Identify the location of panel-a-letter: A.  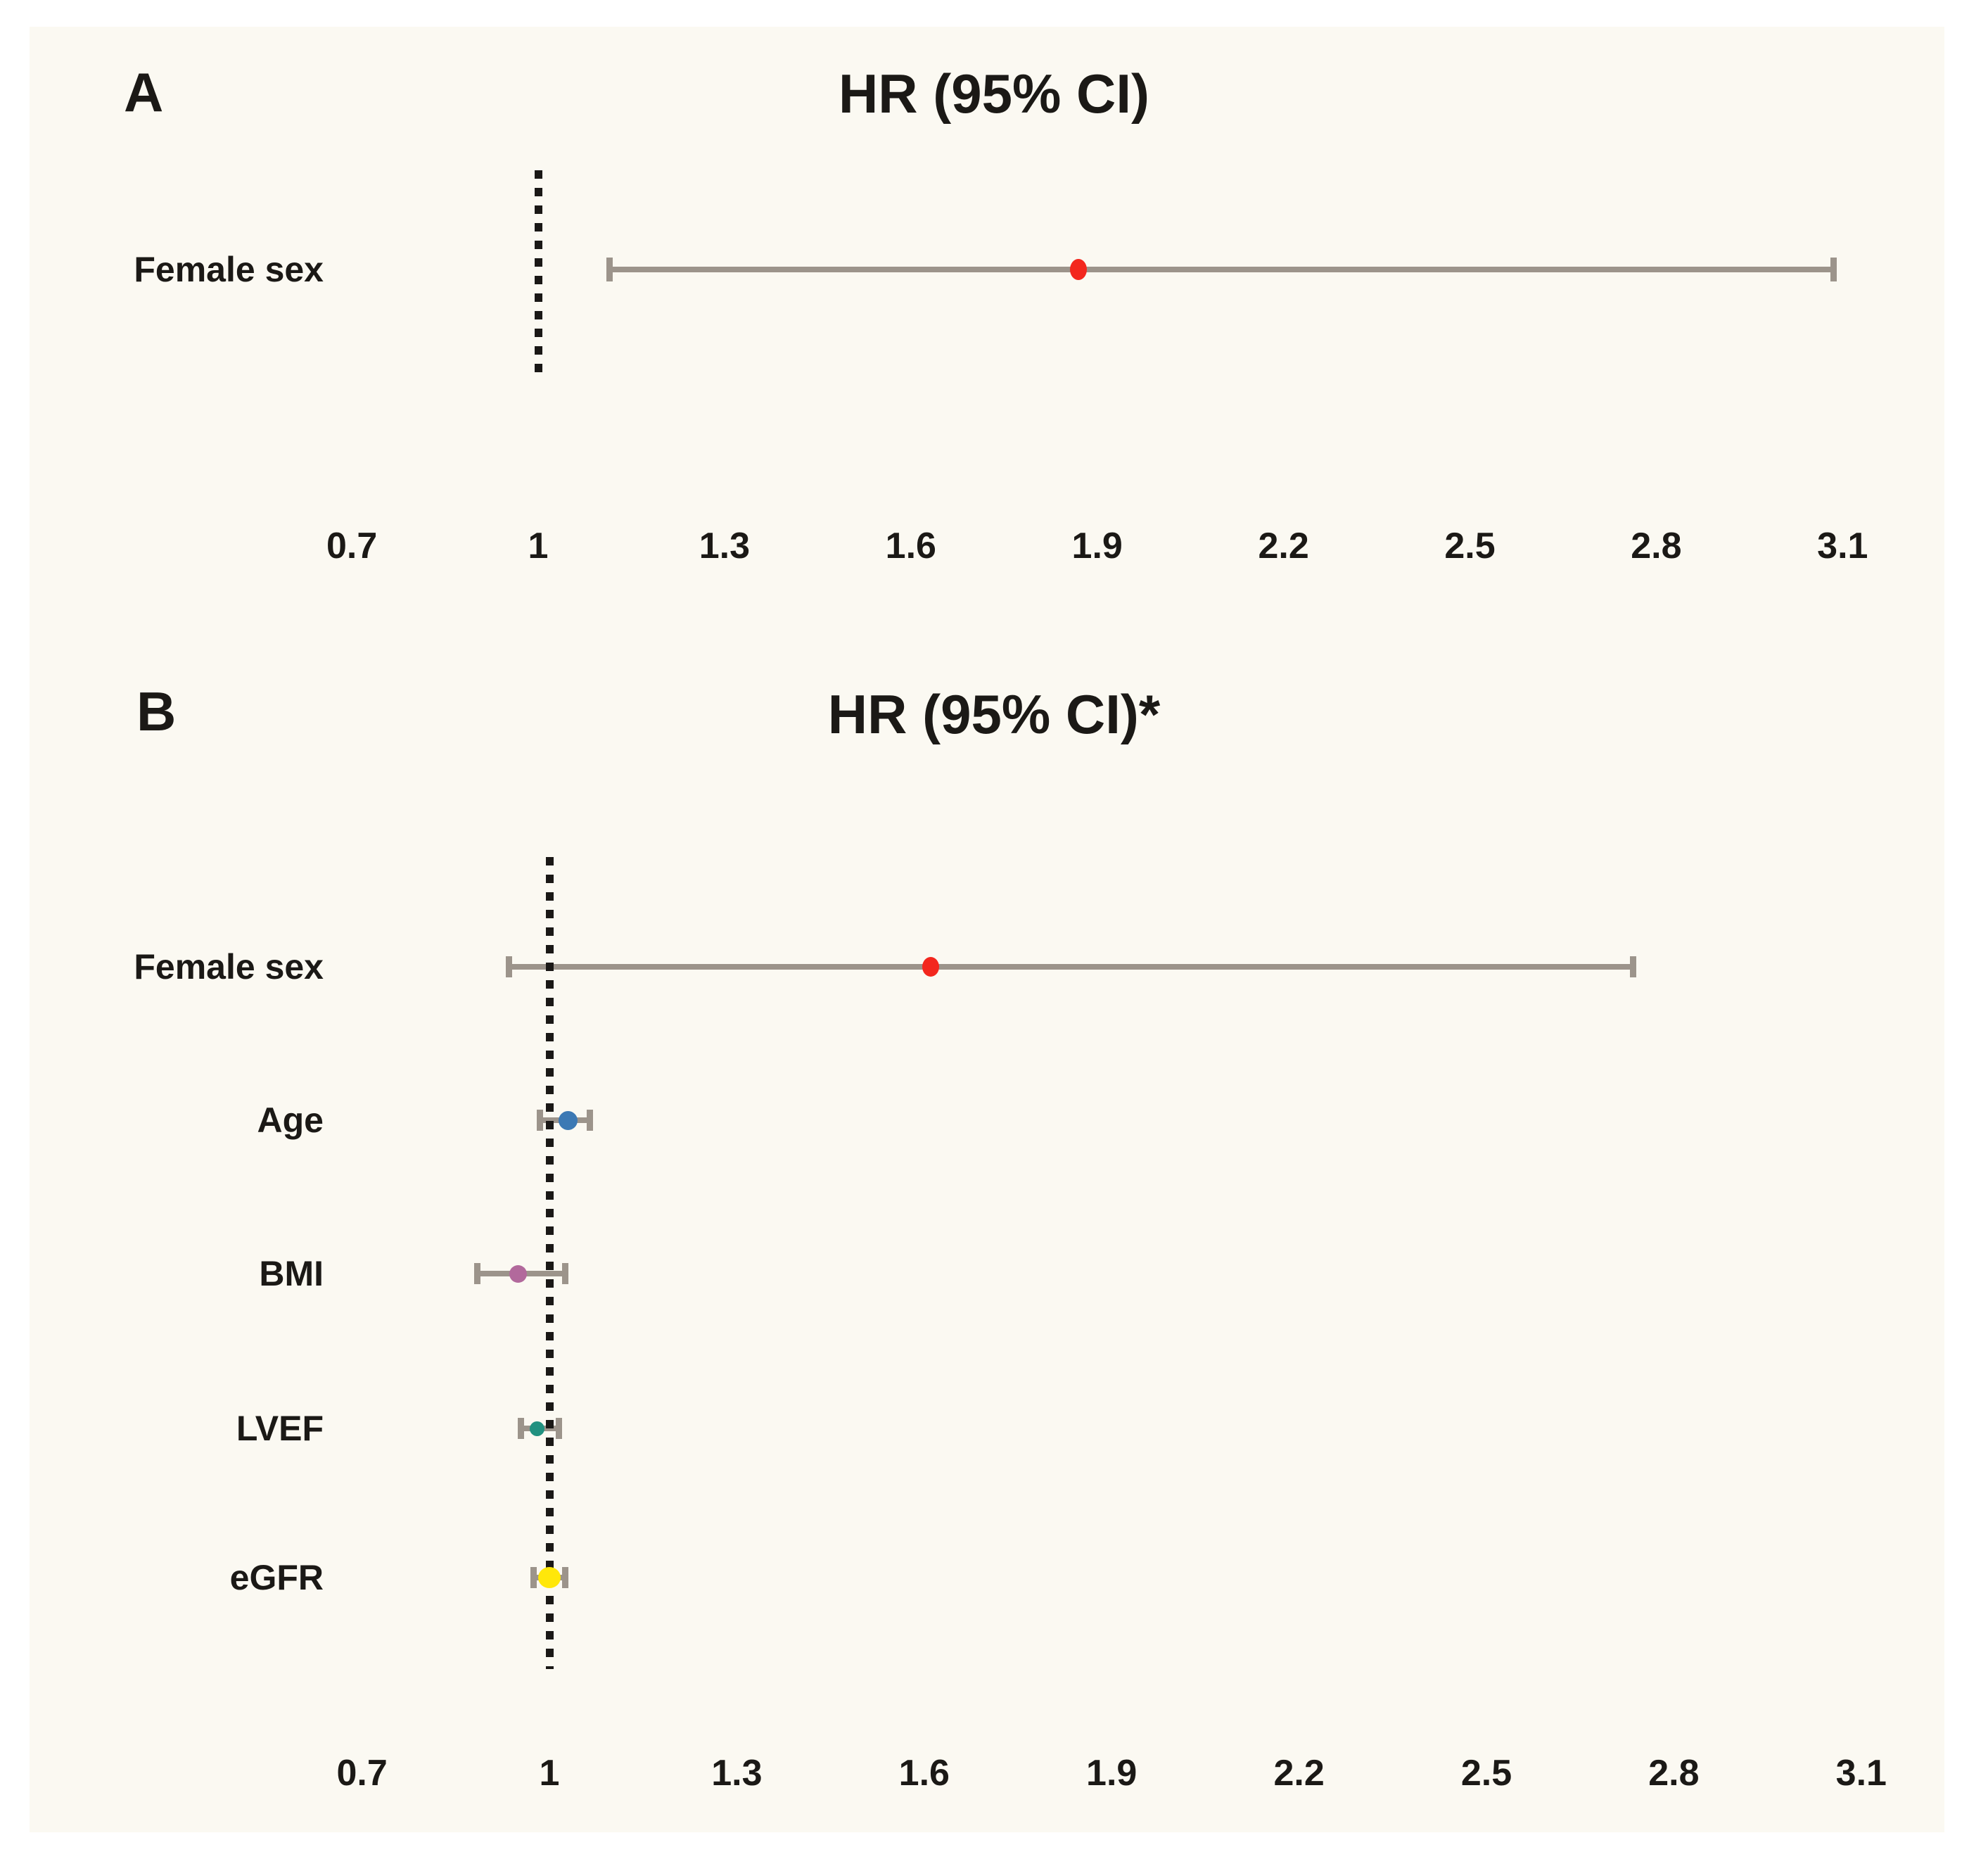
(144, 92).